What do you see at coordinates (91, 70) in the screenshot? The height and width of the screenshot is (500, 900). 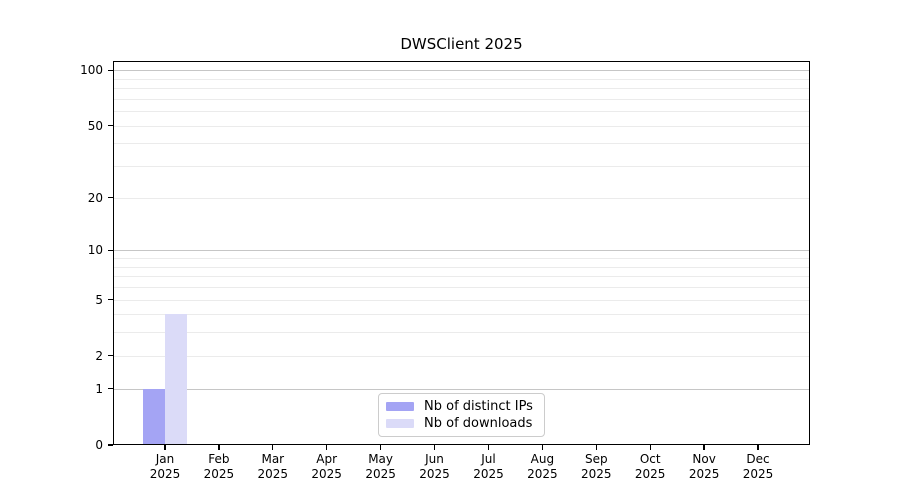 I see `y-tick-label: 100` at bounding box center [91, 70].